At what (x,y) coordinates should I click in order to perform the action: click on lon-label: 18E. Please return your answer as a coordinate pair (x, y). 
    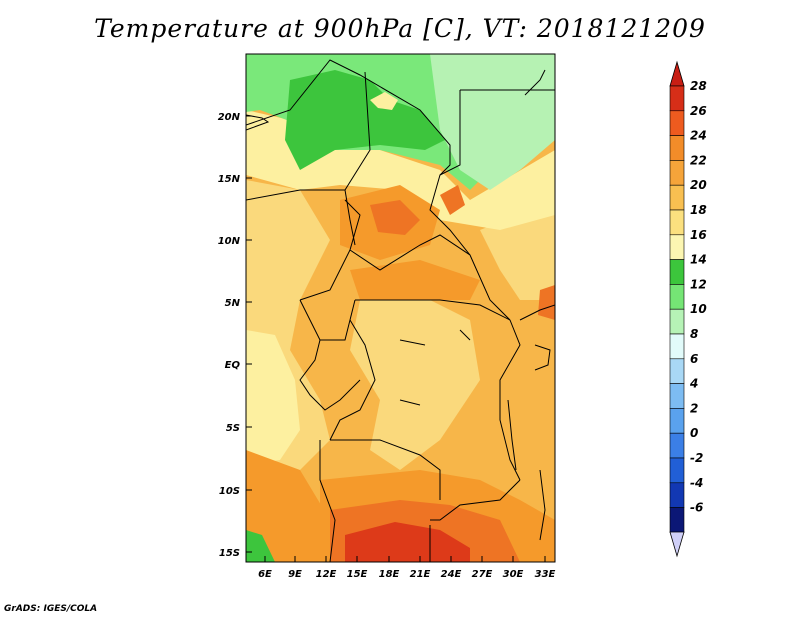
    Looking at the image, I should click on (389, 574).